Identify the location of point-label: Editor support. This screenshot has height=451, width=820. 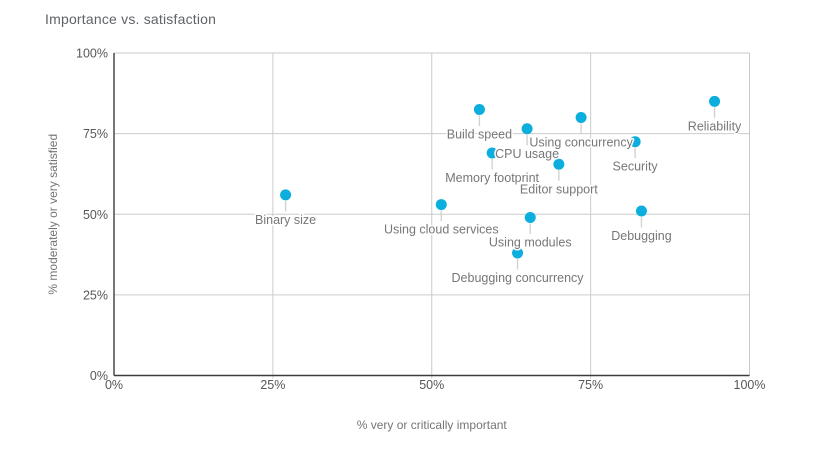
(559, 189).